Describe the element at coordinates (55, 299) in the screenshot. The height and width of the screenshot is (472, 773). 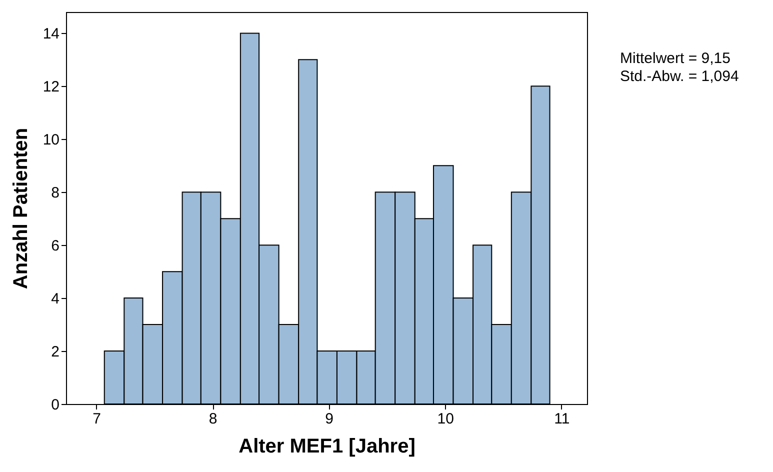
I see `y-tick-label: 4` at that location.